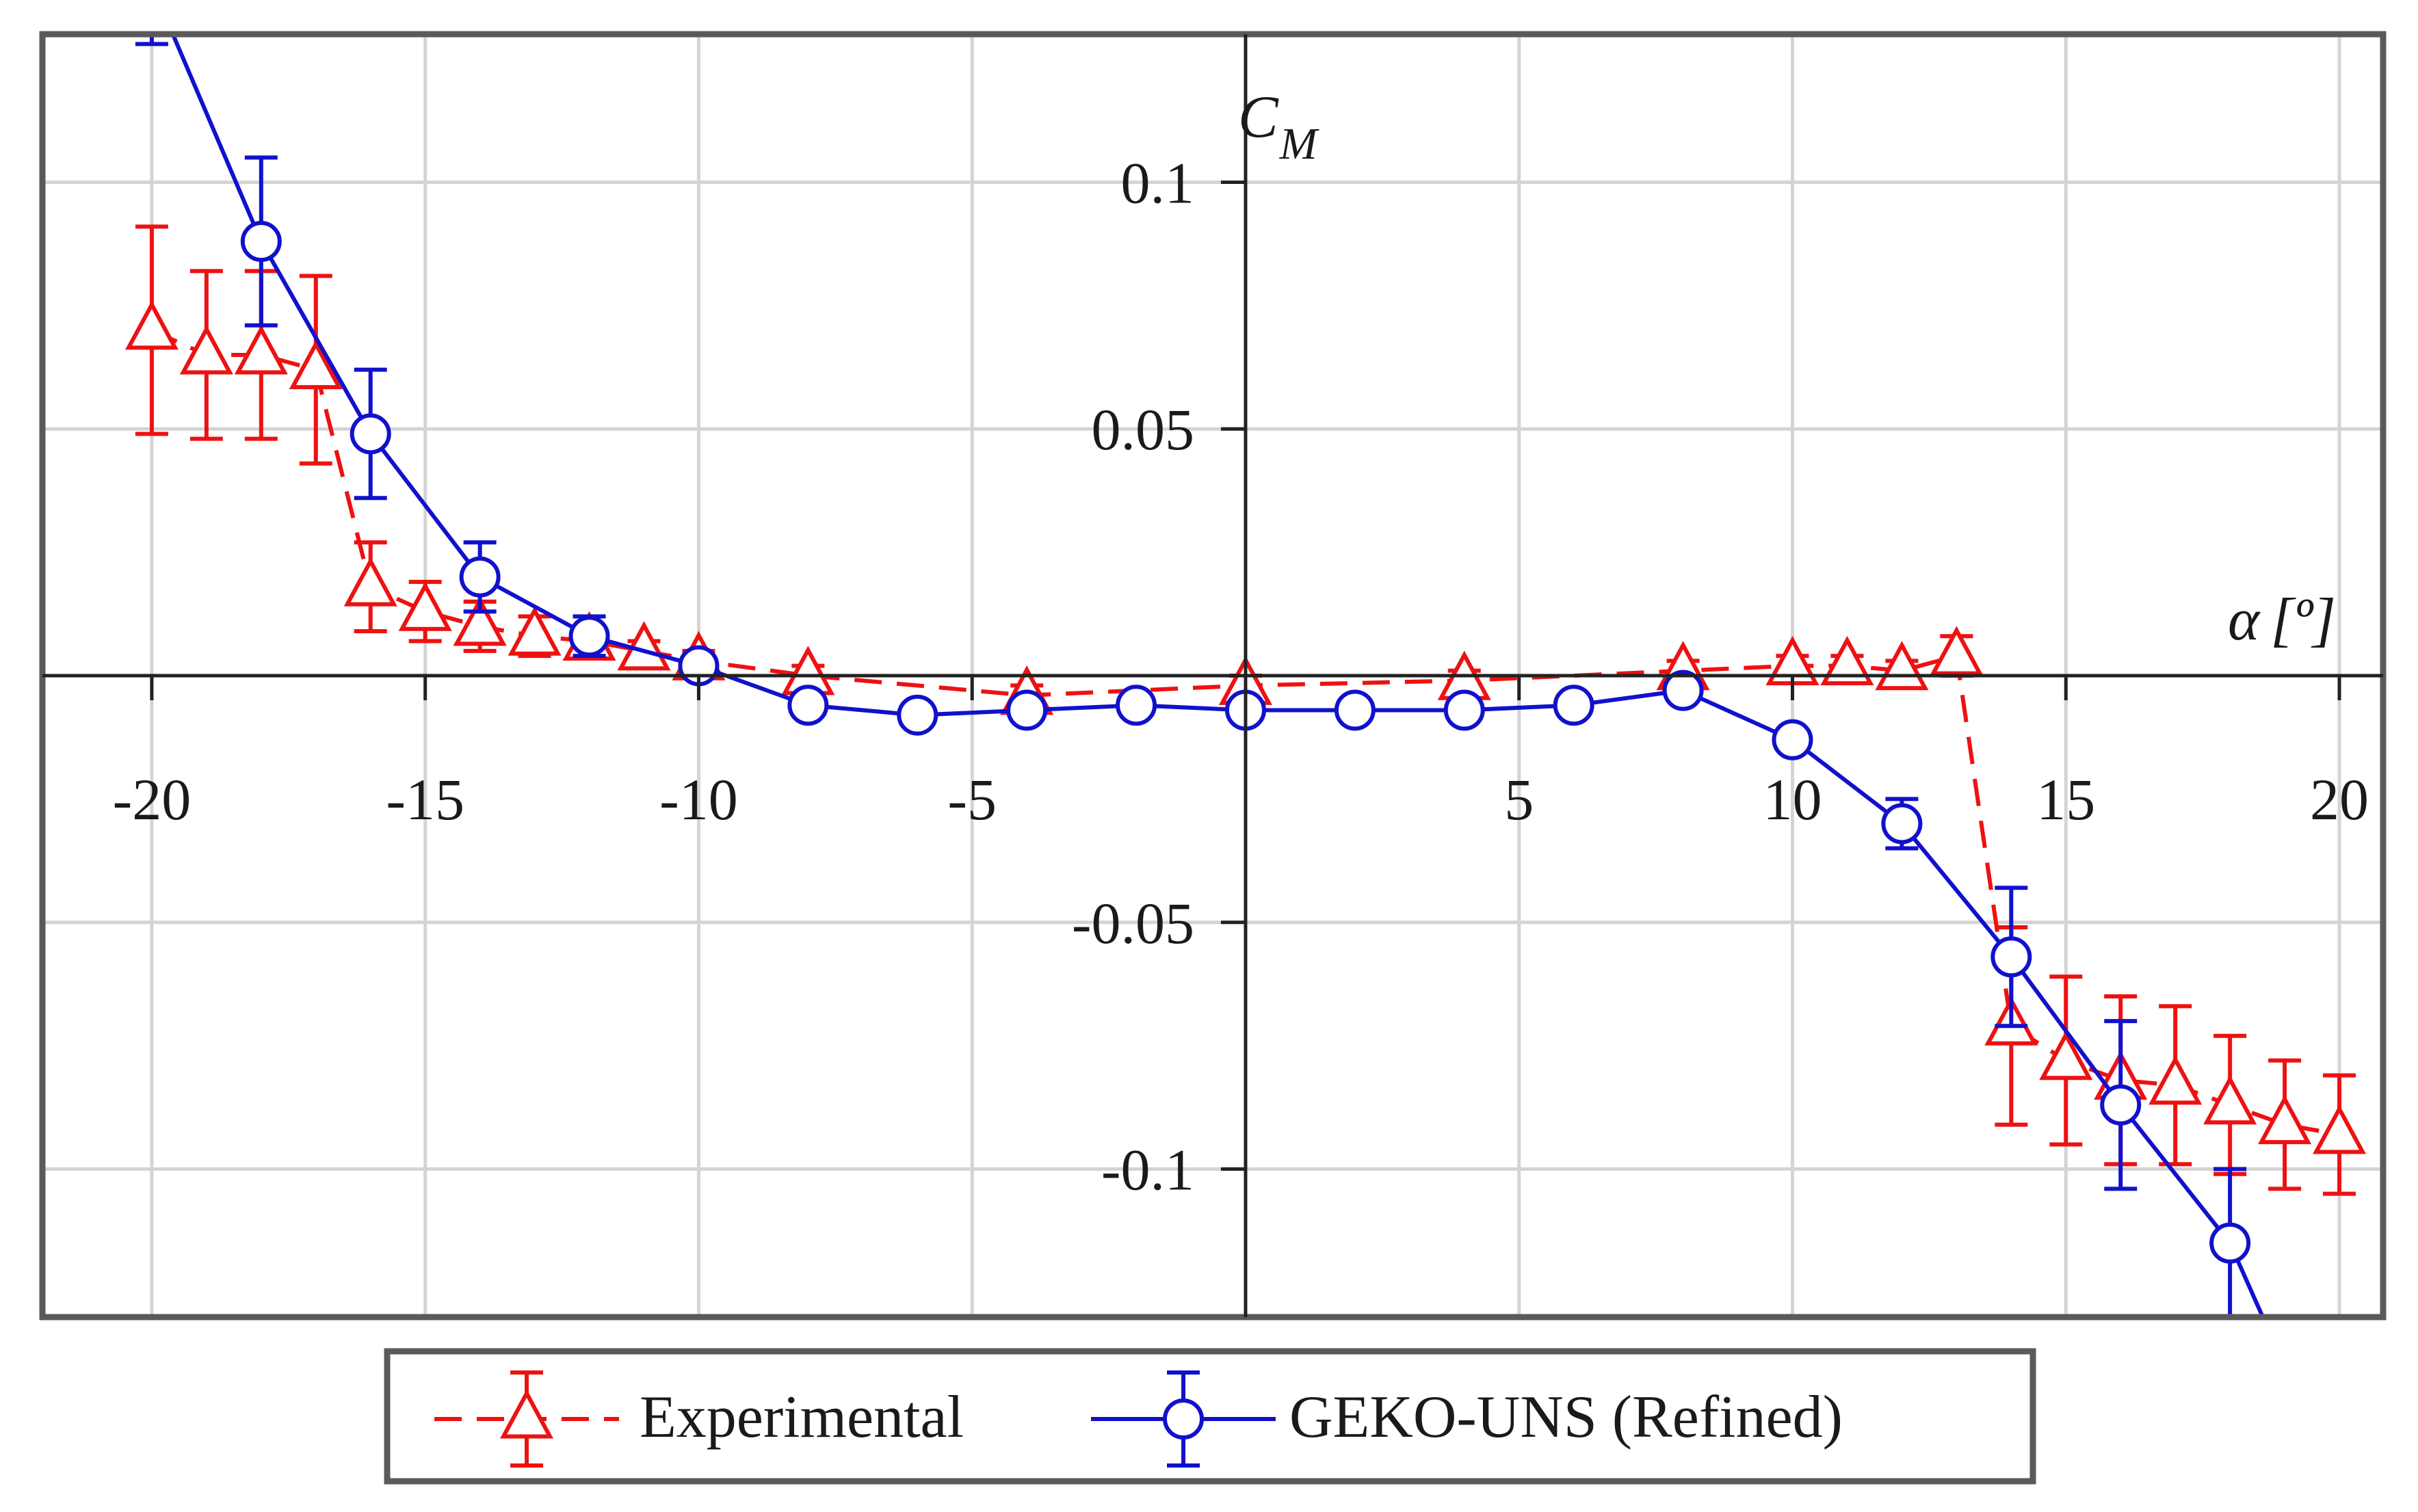 This screenshot has width=2418, height=1512. What do you see at coordinates (802, 1417) in the screenshot?
I see `legend-label-experimental: Experimental` at bounding box center [802, 1417].